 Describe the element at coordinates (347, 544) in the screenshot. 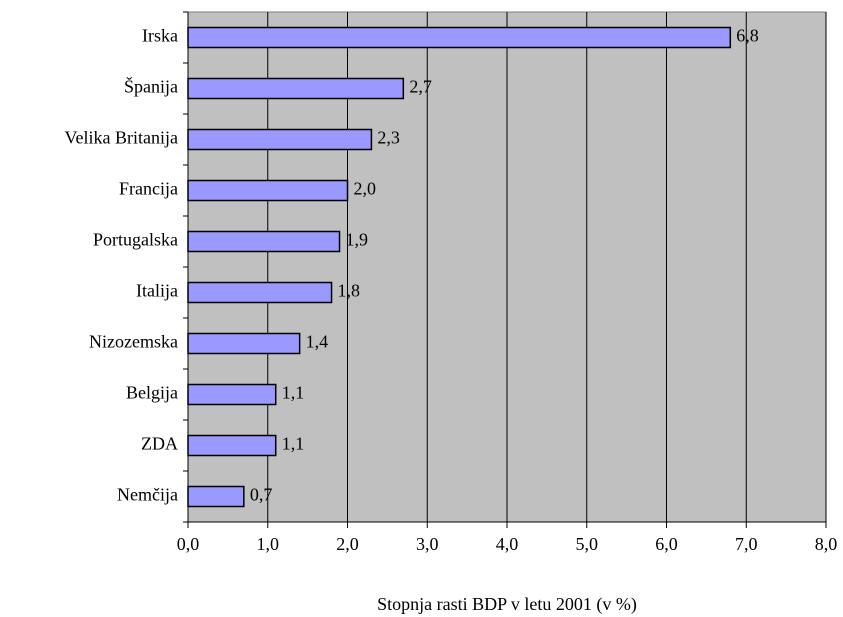

I see `x-tick-label: 2,0` at that location.